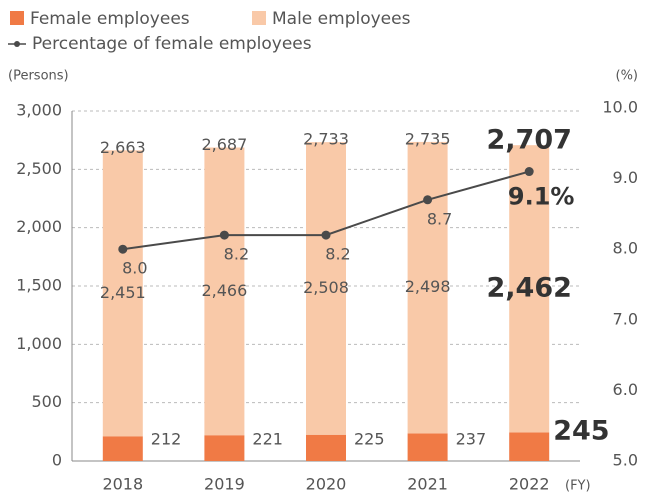  I want to click on y2-tick-label: 5.0, so click(625, 460).